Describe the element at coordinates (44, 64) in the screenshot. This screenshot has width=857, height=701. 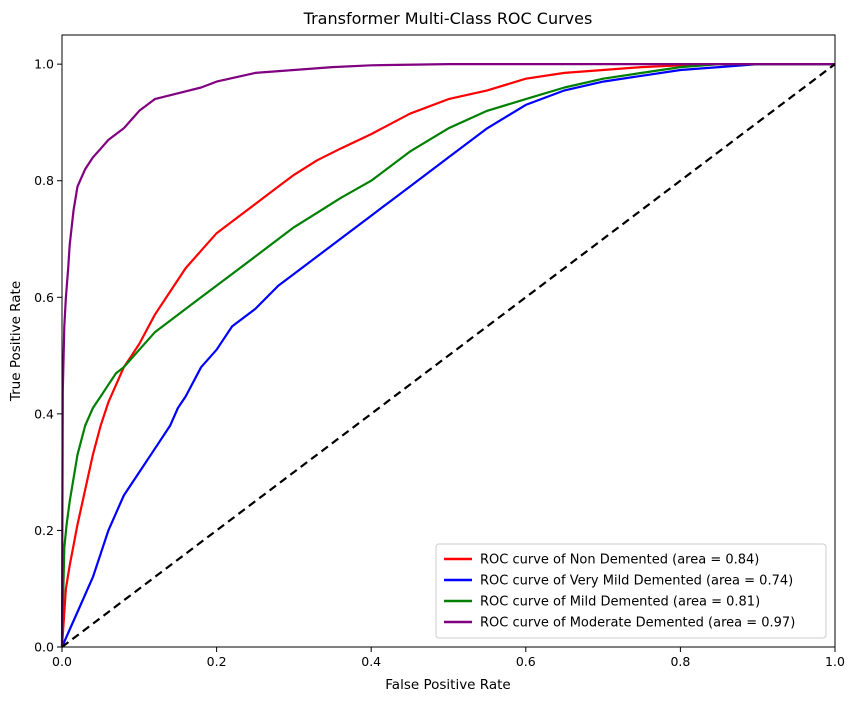
I see `y-tick-label: 1.0` at that location.